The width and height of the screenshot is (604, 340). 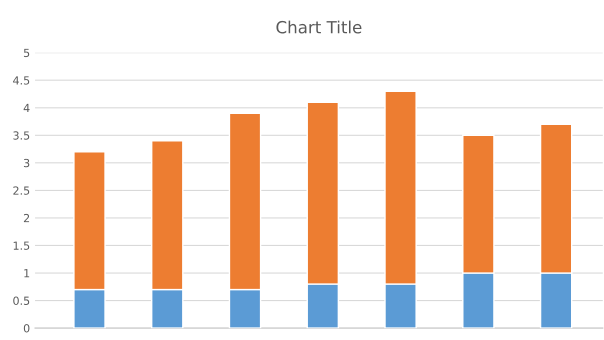 I want to click on y-tick-label: 3, so click(x=27, y=163).